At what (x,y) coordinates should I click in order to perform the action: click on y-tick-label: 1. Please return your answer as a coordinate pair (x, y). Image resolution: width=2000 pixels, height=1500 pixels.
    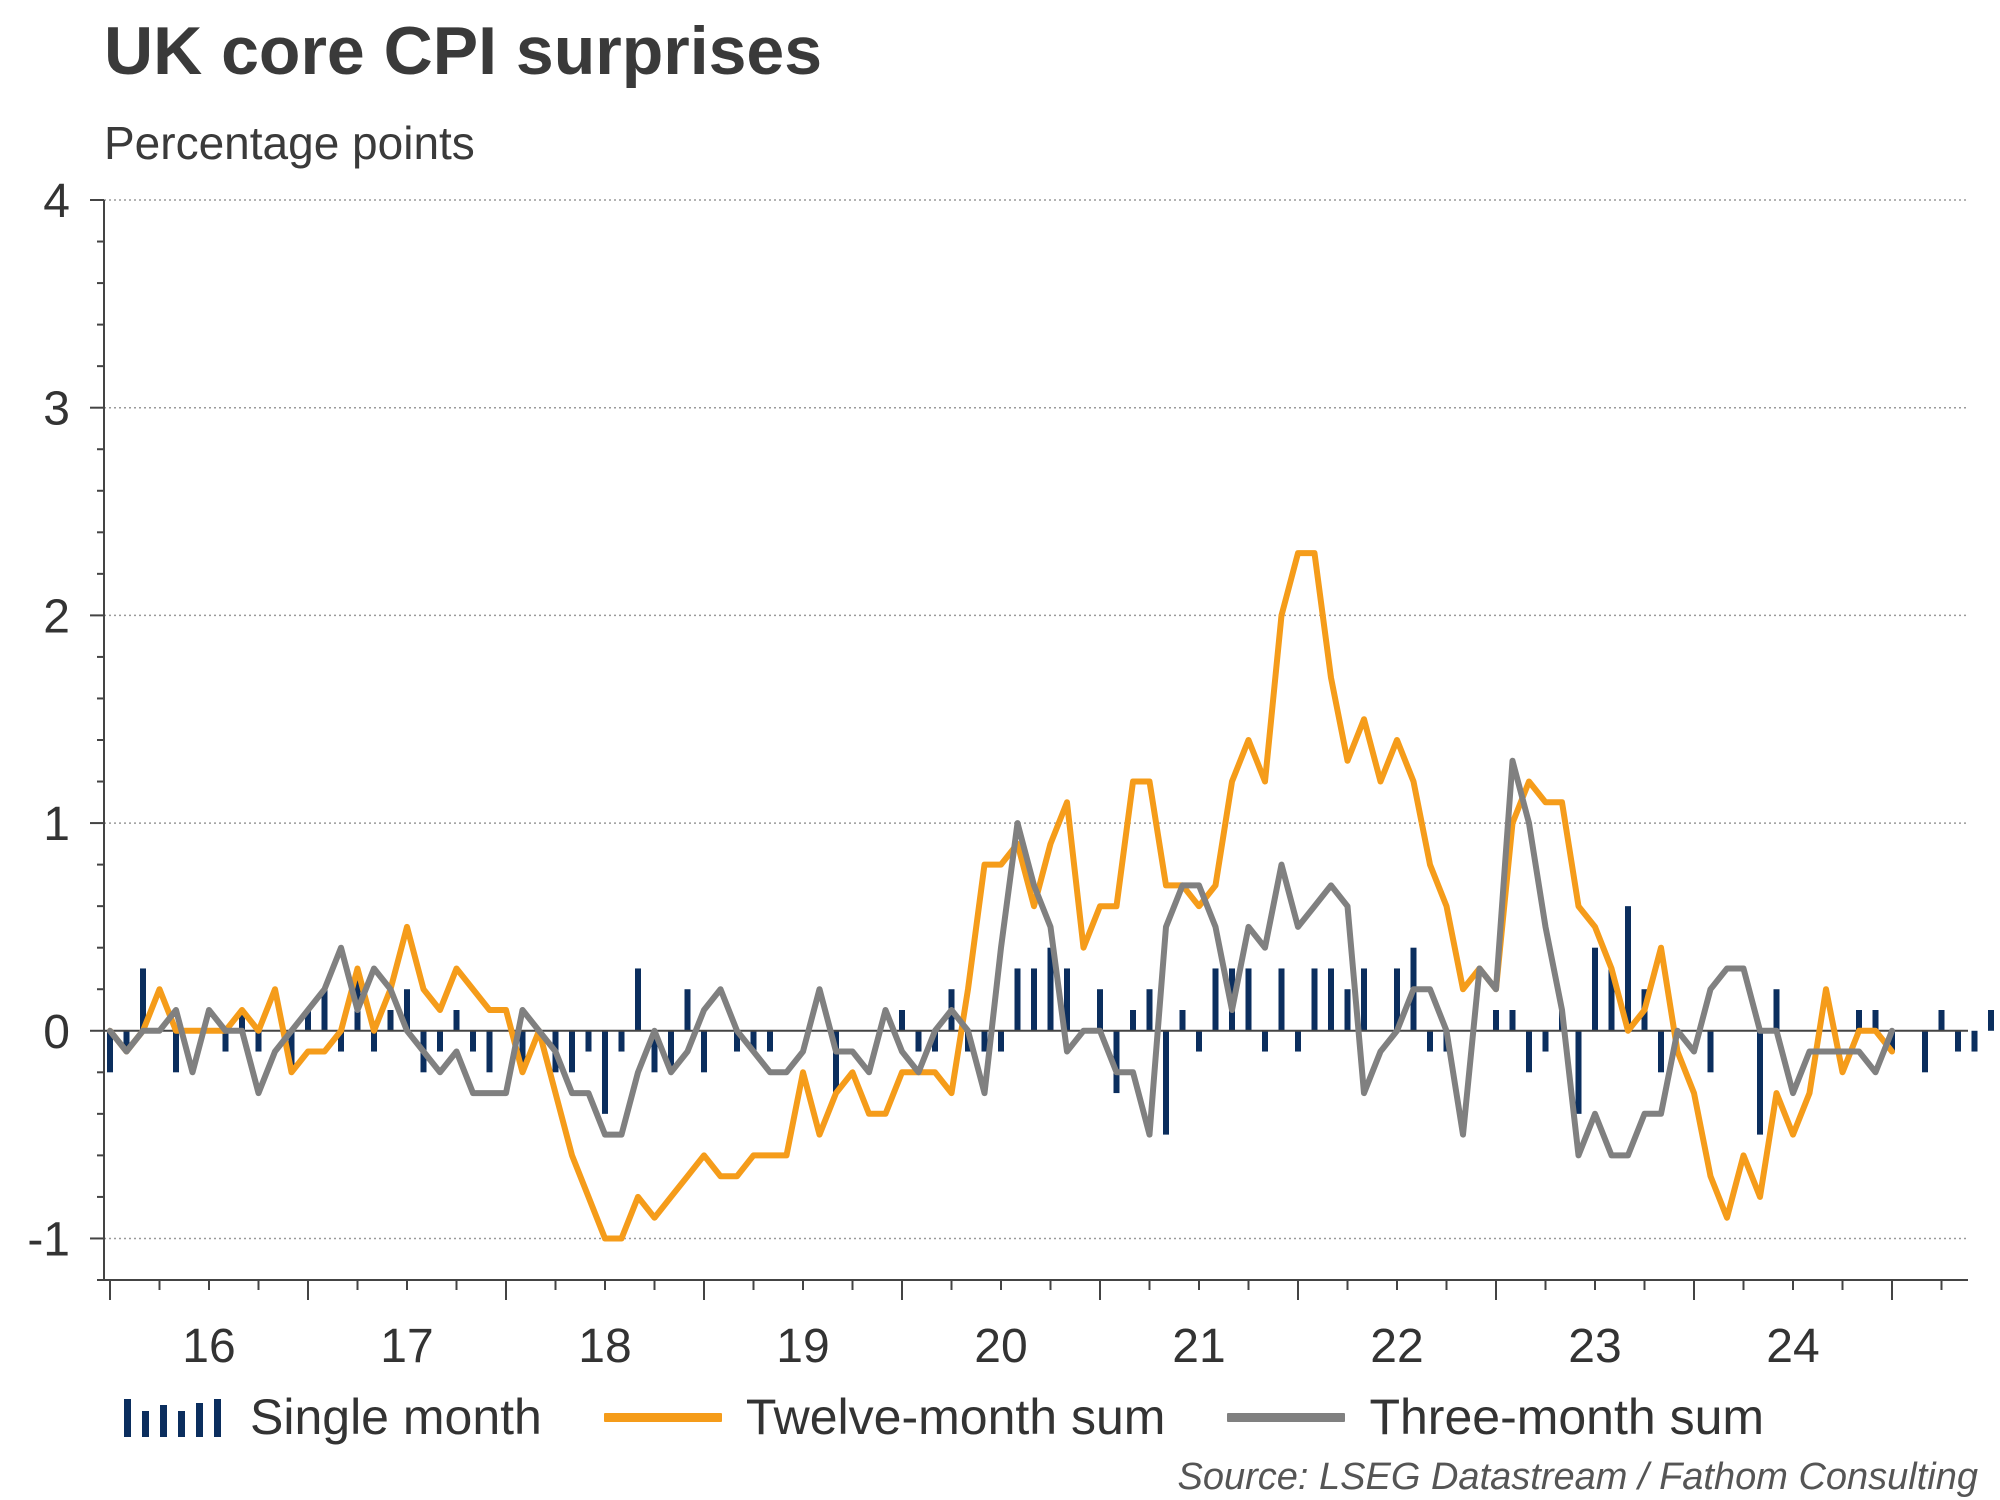
    Looking at the image, I should click on (56, 824).